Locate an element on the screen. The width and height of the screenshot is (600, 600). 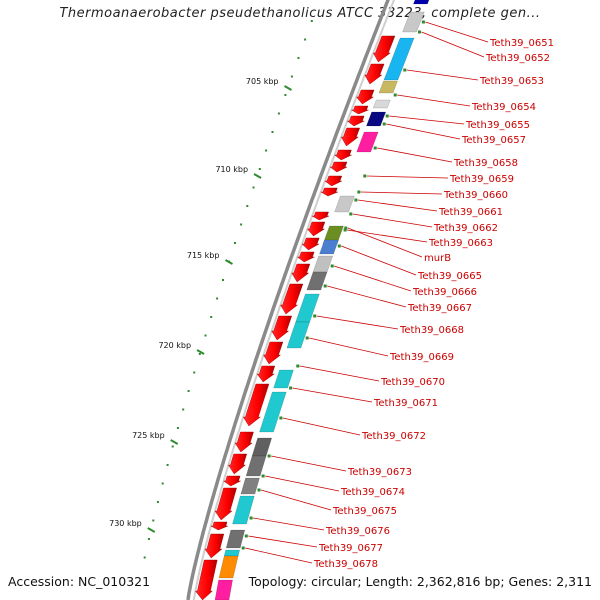
gene-label: Teth39_0665 is located at coordinates (449, 276).